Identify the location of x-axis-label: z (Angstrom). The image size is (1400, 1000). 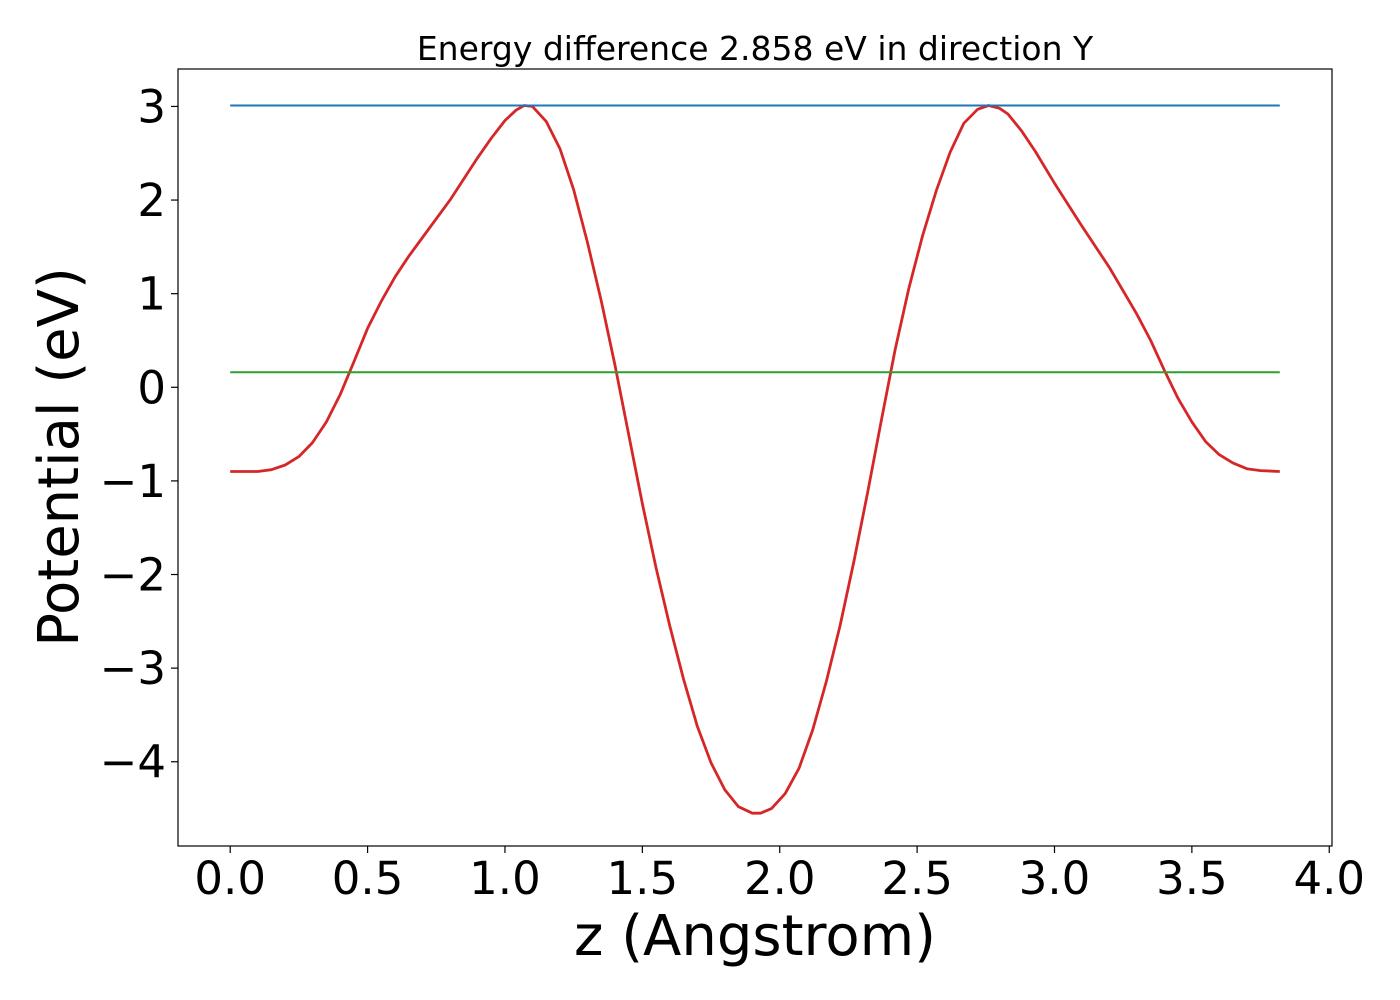
(755, 936).